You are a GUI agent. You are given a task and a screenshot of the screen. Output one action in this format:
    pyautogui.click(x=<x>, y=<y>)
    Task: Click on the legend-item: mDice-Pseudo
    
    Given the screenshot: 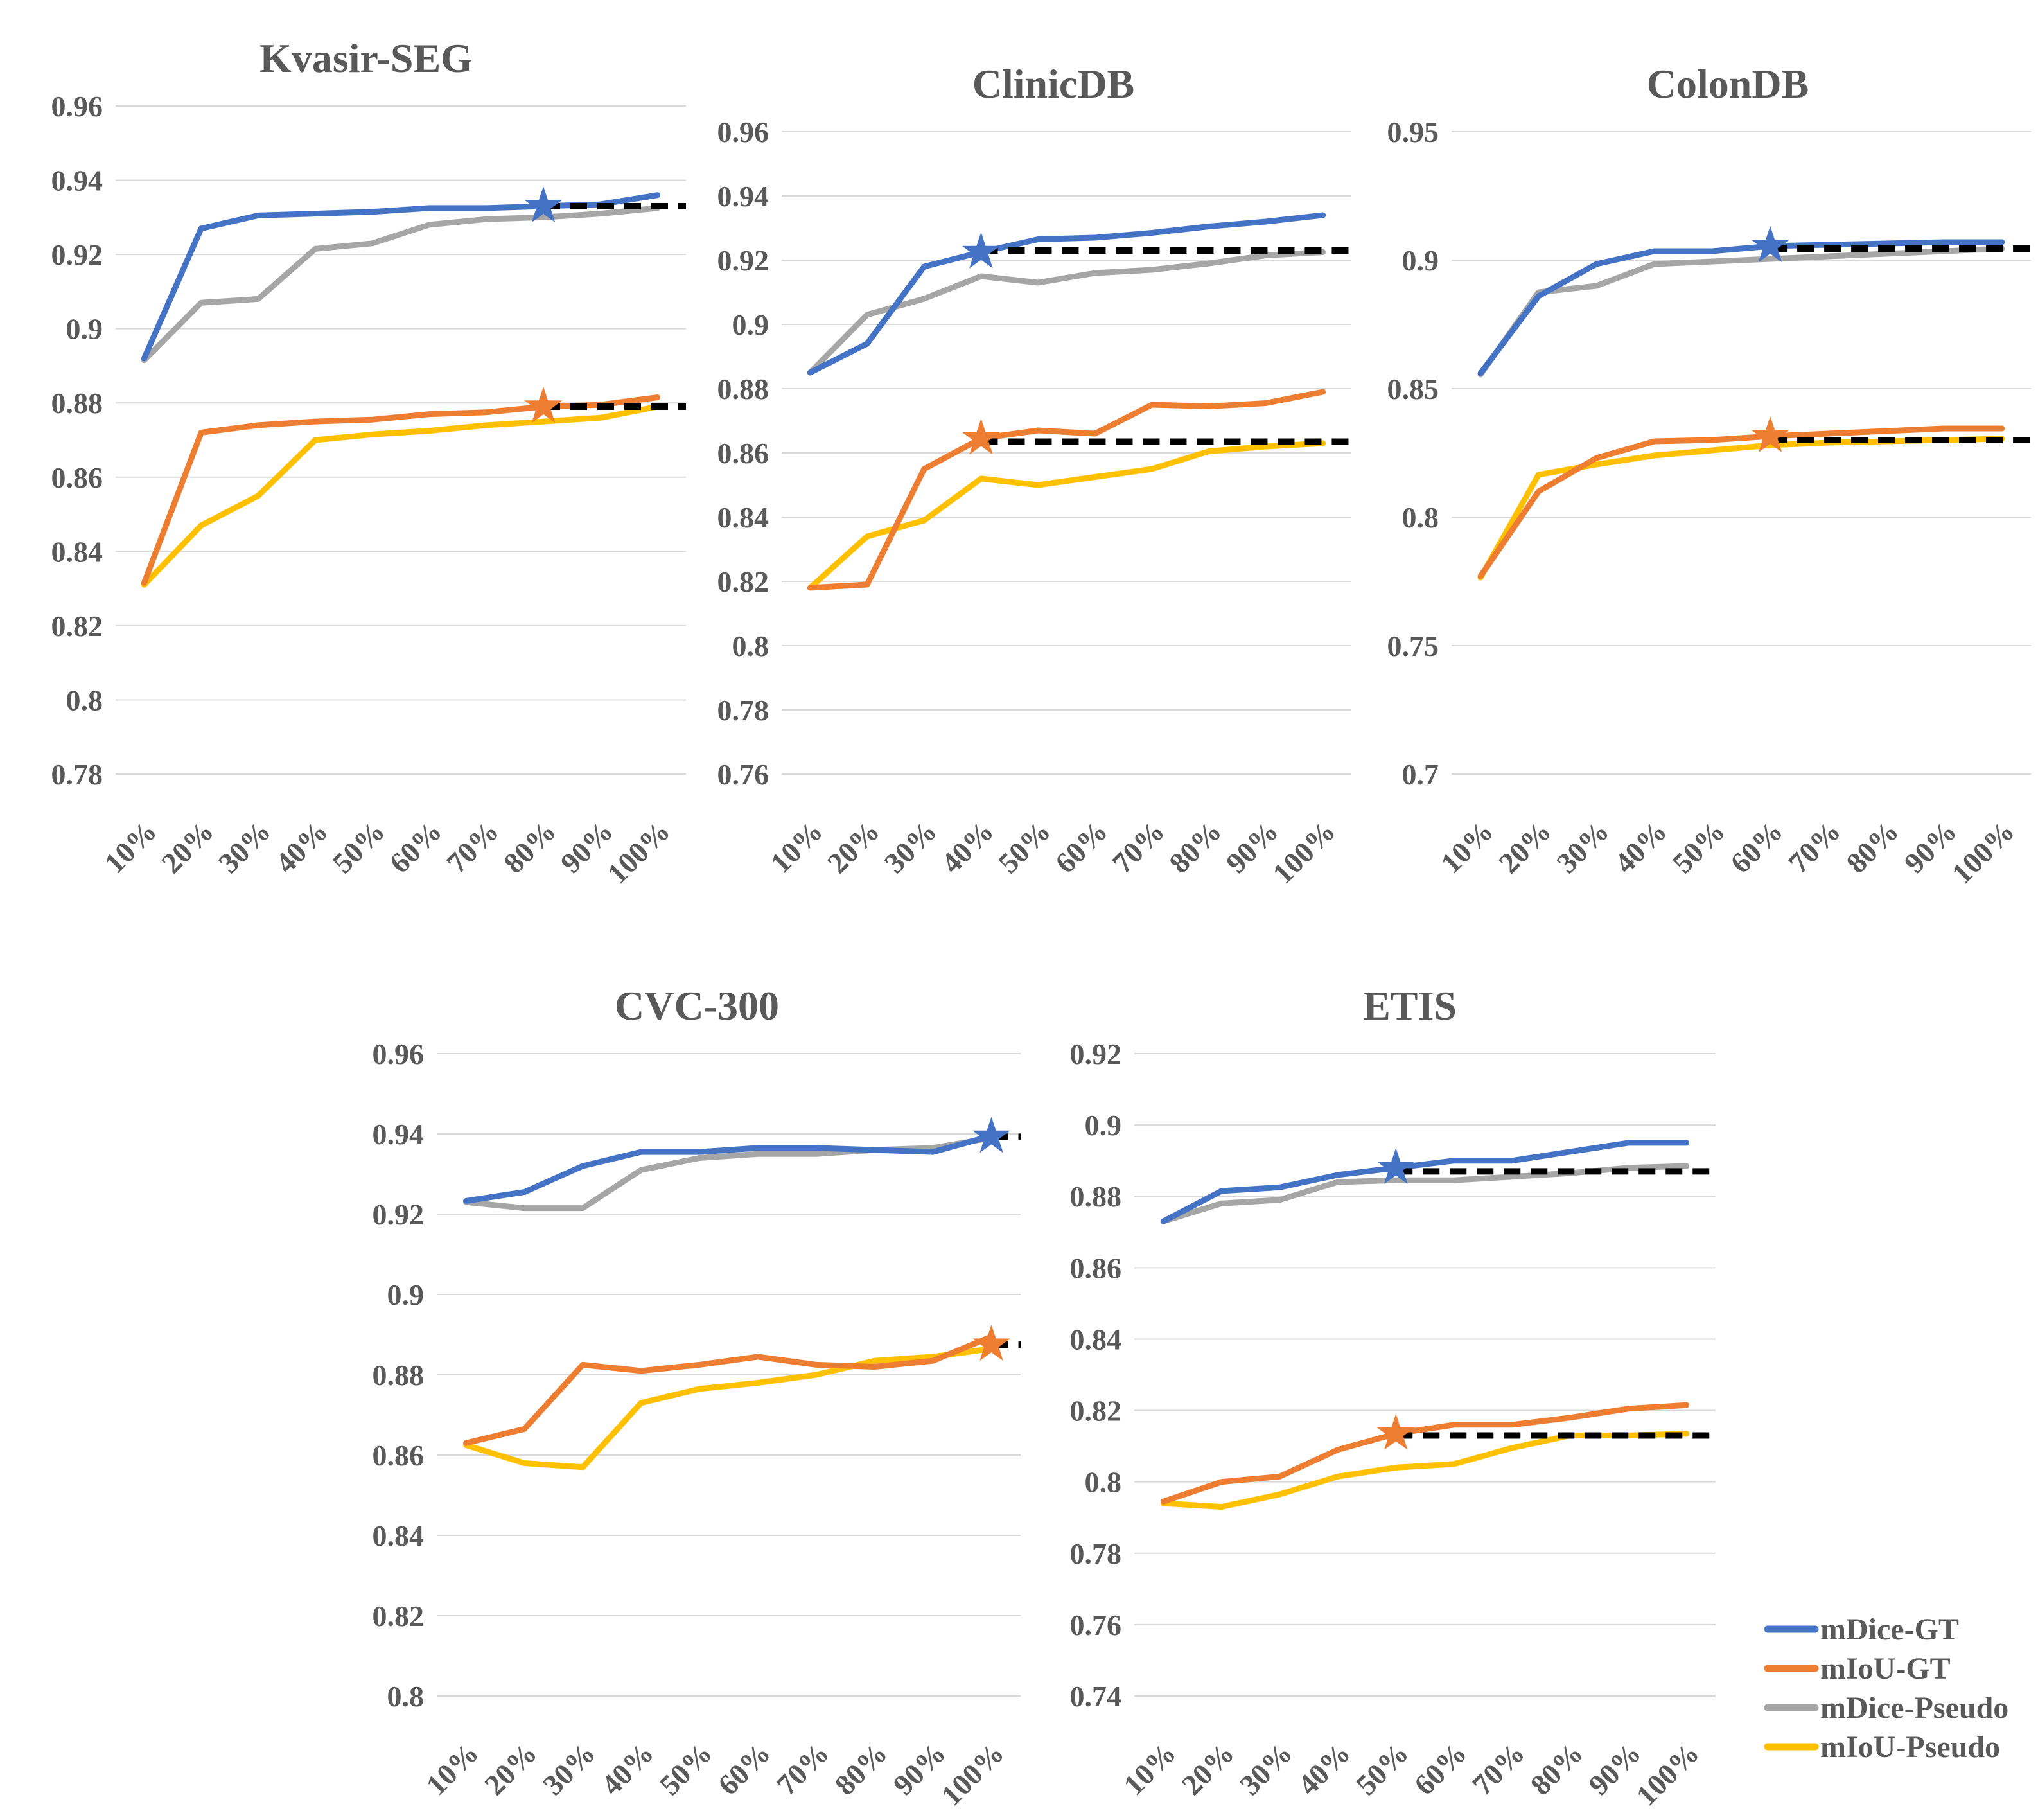 What is the action you would take?
    pyautogui.click(x=1886, y=1708)
    